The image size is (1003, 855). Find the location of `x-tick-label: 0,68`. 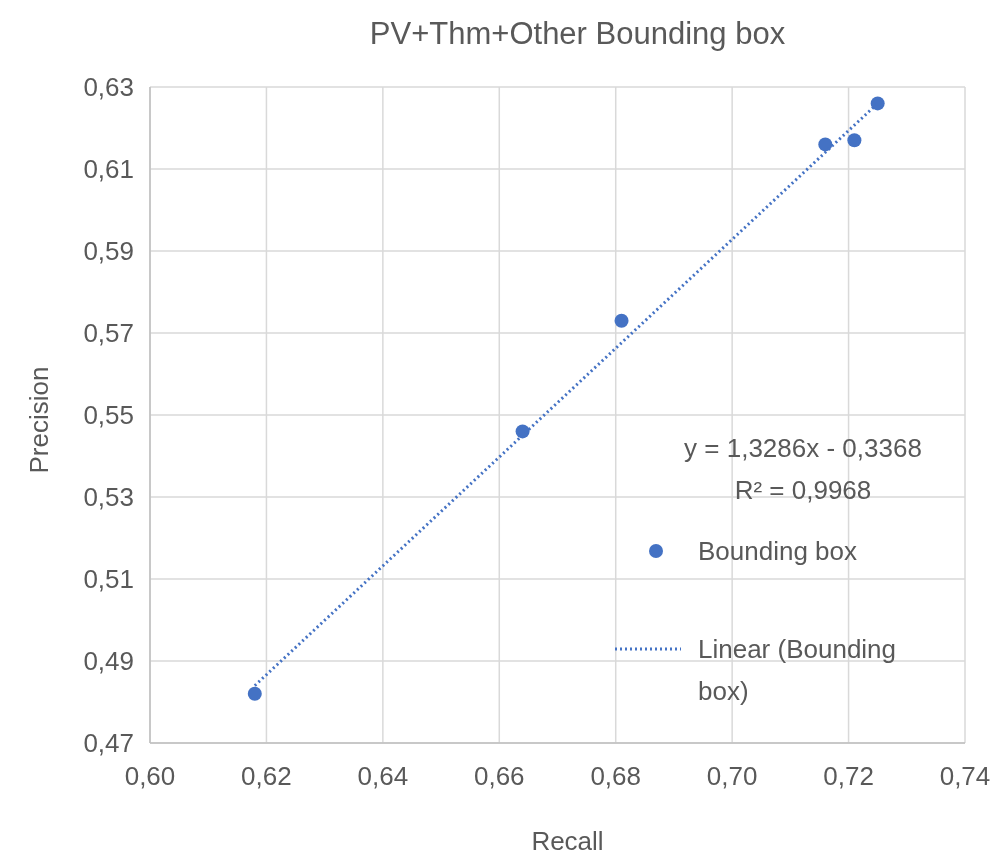

x-tick-label: 0,68 is located at coordinates (616, 776).